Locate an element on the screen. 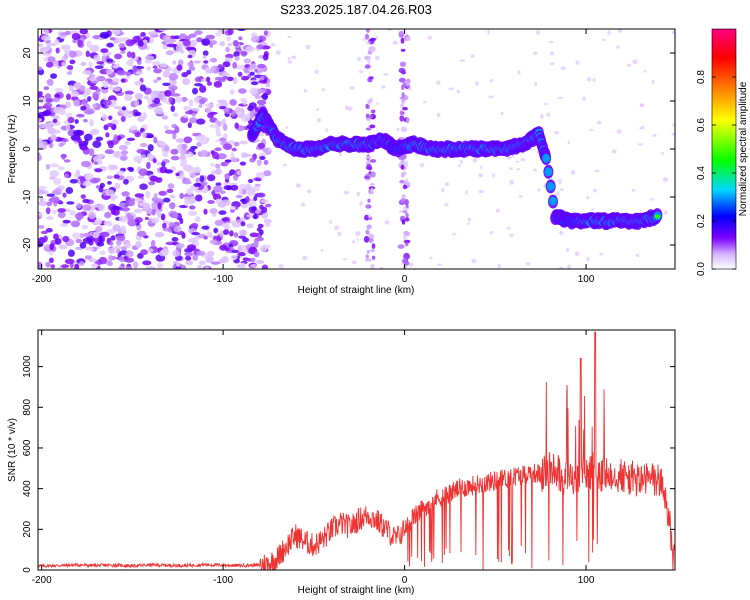  x-tick-label: -200 is located at coordinates (42, 279).